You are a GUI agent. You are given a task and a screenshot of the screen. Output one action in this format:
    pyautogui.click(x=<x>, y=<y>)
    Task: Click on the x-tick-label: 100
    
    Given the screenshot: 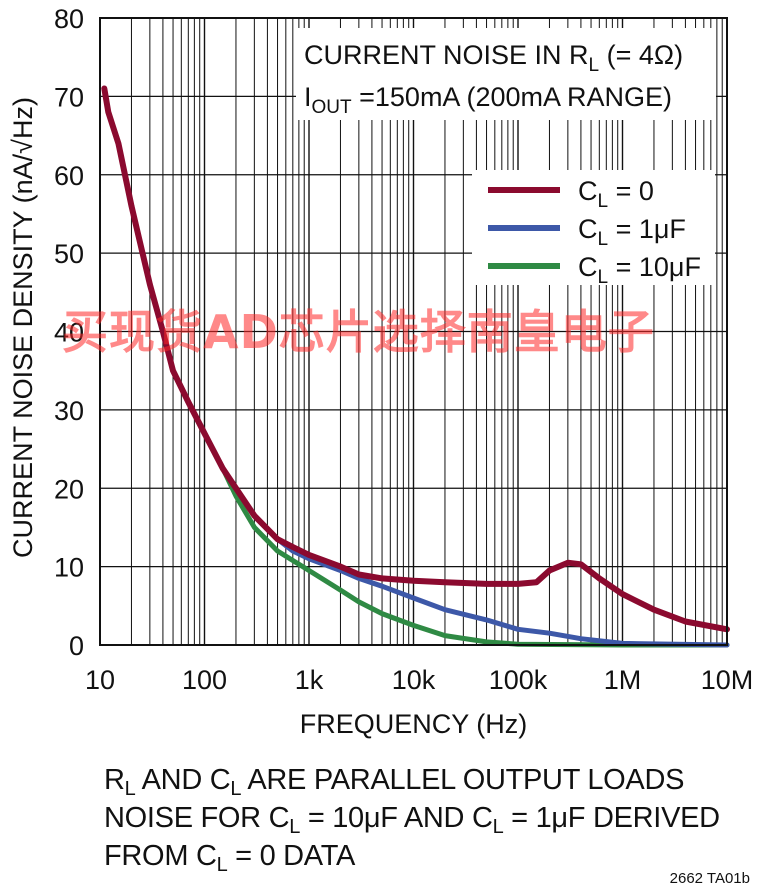 What is the action you would take?
    pyautogui.click(x=204, y=680)
    